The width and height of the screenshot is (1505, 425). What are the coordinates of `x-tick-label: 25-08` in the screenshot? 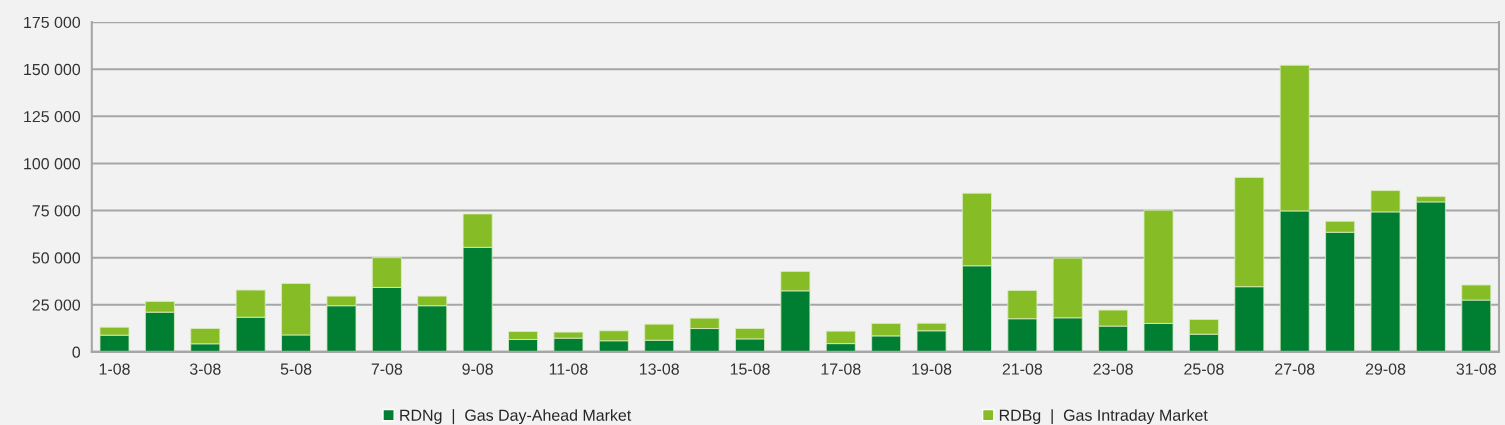 It's located at (1204, 369).